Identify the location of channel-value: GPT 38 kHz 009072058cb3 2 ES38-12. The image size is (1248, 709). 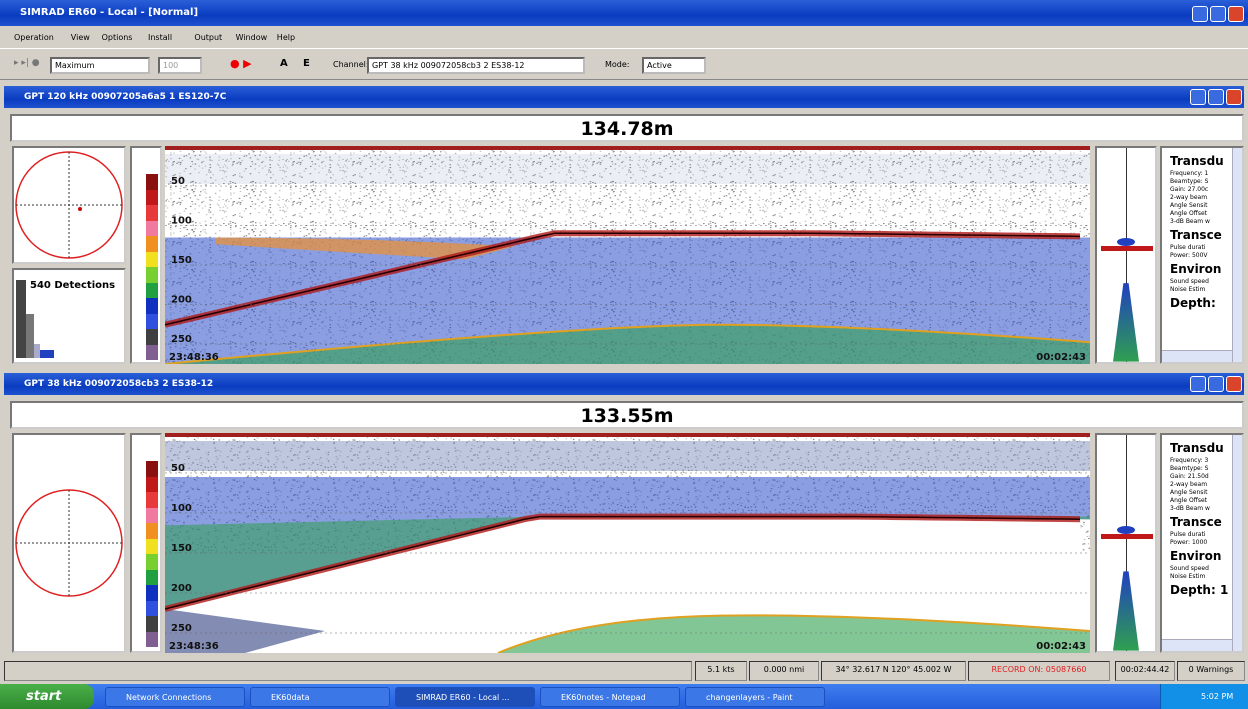
(448, 65).